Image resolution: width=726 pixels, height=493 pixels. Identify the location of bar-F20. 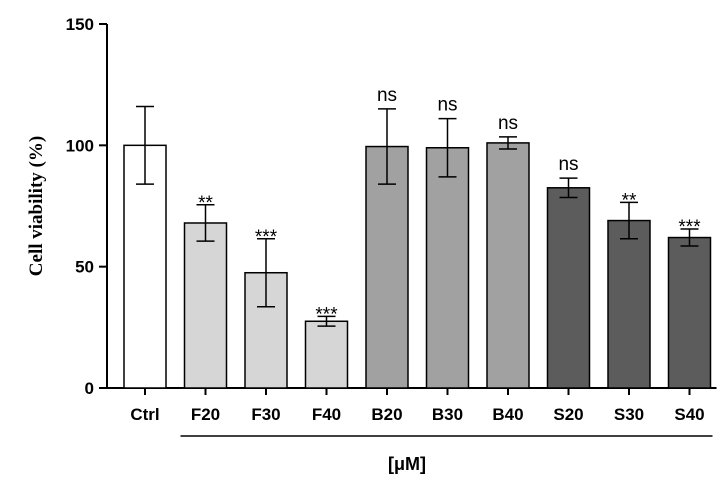
(205, 305).